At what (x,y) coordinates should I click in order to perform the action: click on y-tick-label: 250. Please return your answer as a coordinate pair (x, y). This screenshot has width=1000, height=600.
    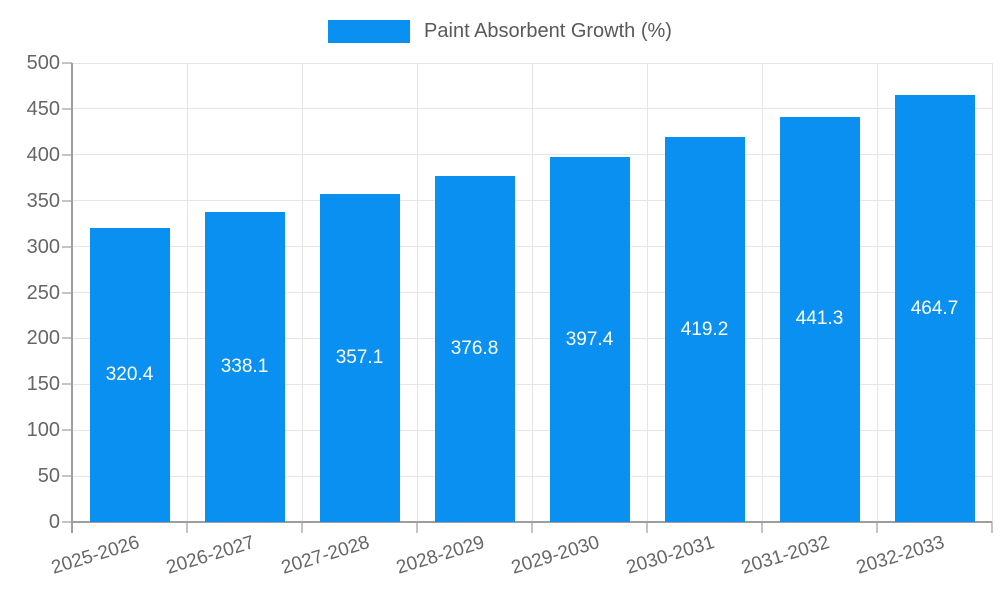
    Looking at the image, I should click on (43, 292).